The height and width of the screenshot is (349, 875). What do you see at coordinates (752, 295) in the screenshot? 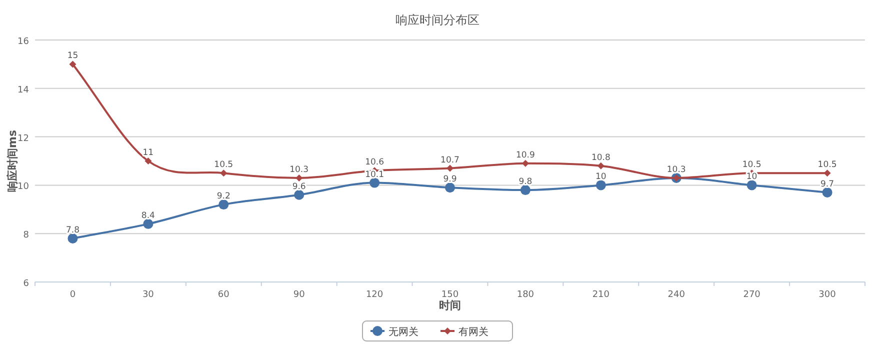
I see `x-tick-label: 270` at bounding box center [752, 295].